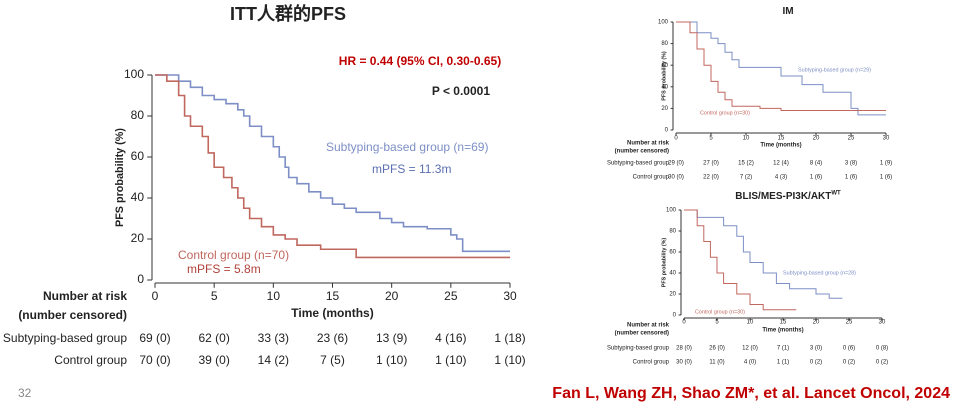 This screenshot has height=413, width=960. I want to click on risk-value: 70 (0), so click(154, 360).